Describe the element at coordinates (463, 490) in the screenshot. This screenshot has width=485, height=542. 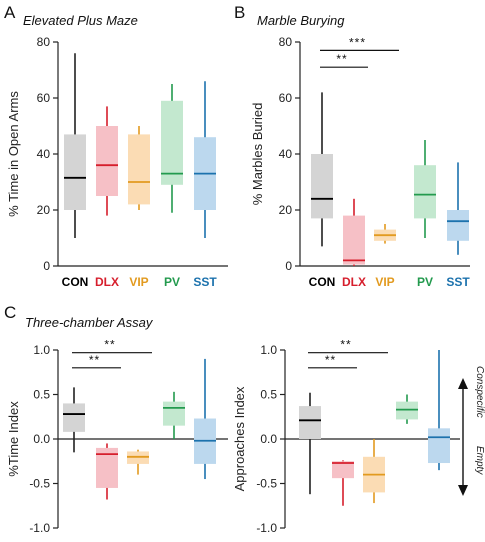
I see `arrow-down-icon` at that location.